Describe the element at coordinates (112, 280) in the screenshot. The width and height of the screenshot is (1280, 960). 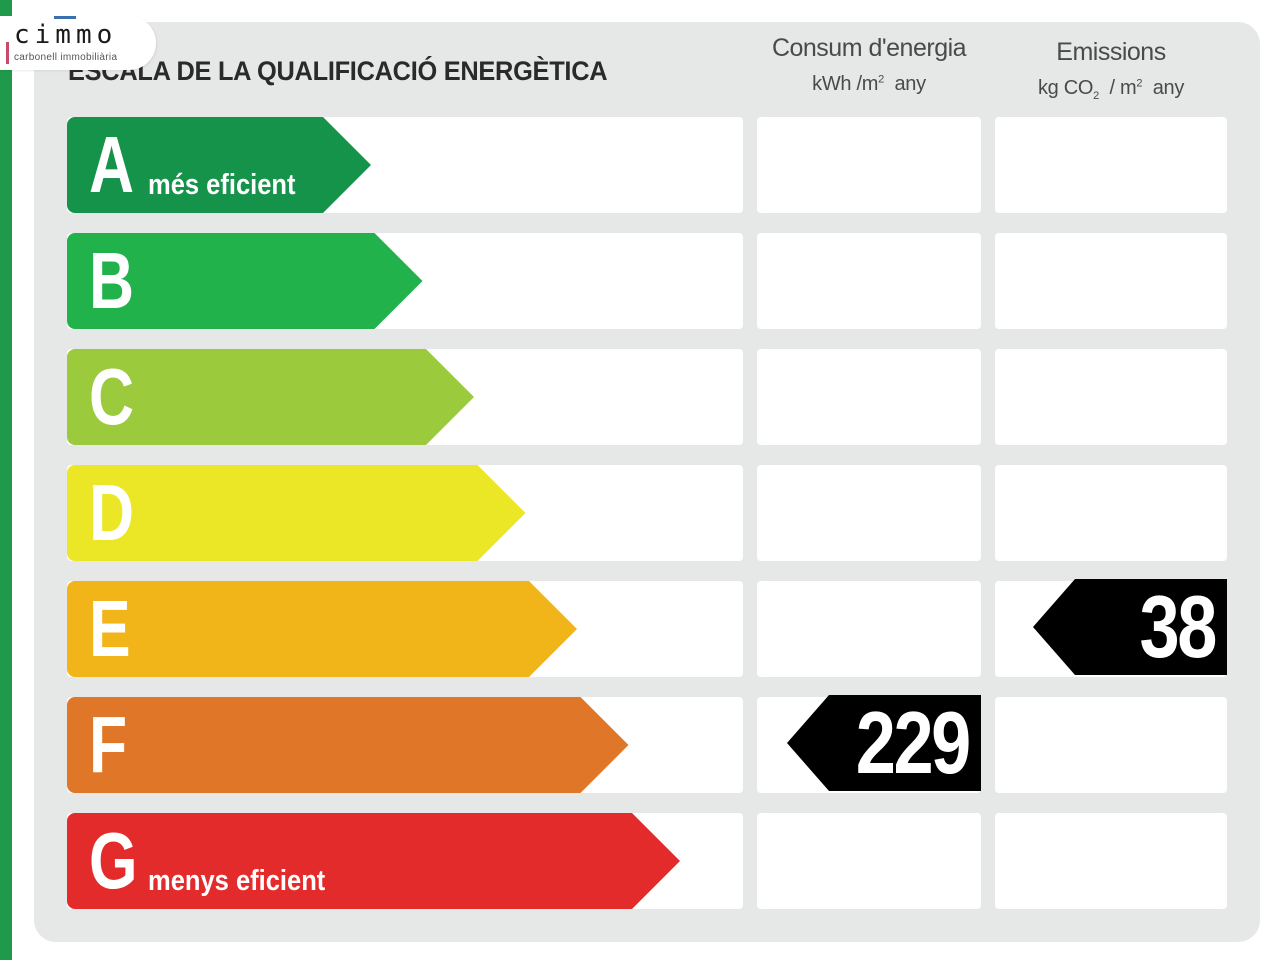
I see `rating-letter-b: B` at that location.